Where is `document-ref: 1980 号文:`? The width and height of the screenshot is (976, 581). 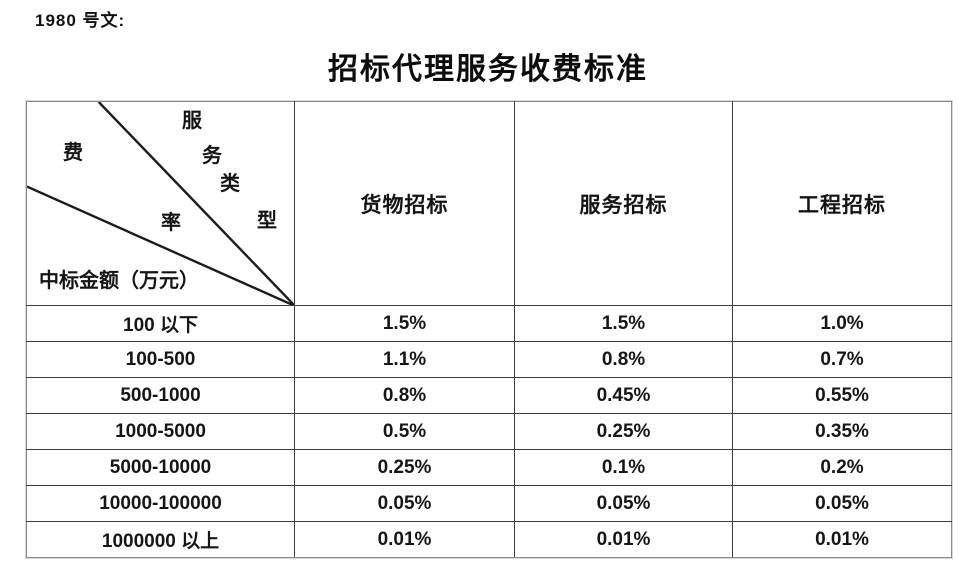
document-ref: 1980 号文: is located at coordinates (80, 20).